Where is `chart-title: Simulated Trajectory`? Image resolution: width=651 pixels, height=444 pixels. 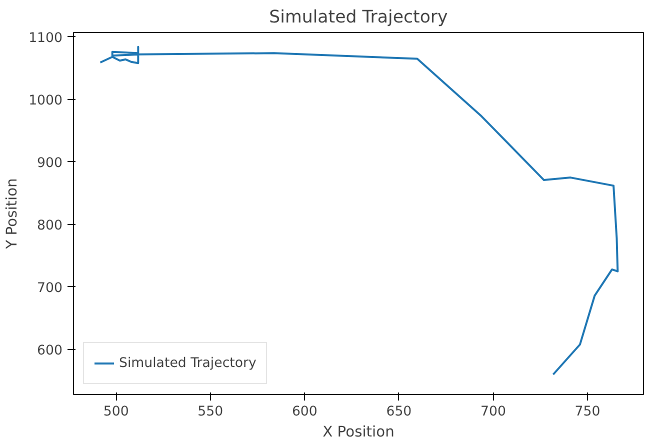
chart-title: Simulated Trajectory is located at coordinates (358, 18).